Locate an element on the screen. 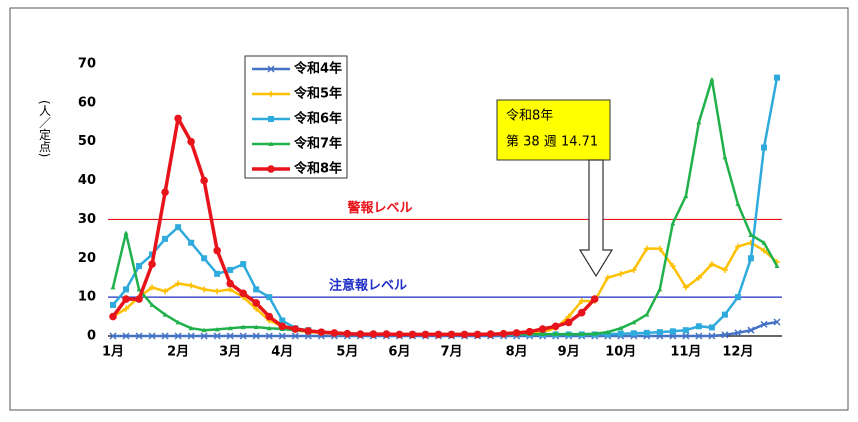 The image size is (858, 422). y-tick-label: 10 is located at coordinates (87, 297).